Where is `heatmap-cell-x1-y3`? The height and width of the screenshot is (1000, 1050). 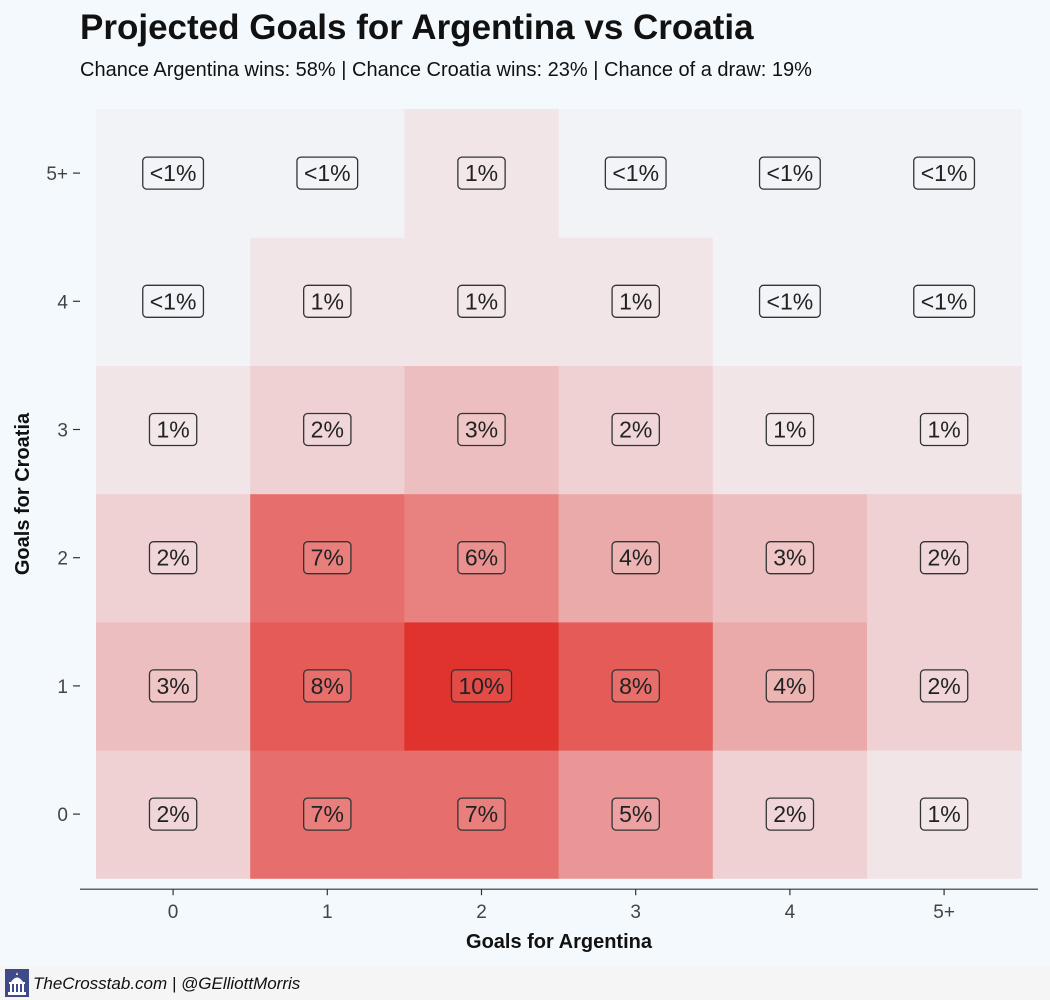
heatmap-cell-x1-y3 is located at coordinates (327, 430).